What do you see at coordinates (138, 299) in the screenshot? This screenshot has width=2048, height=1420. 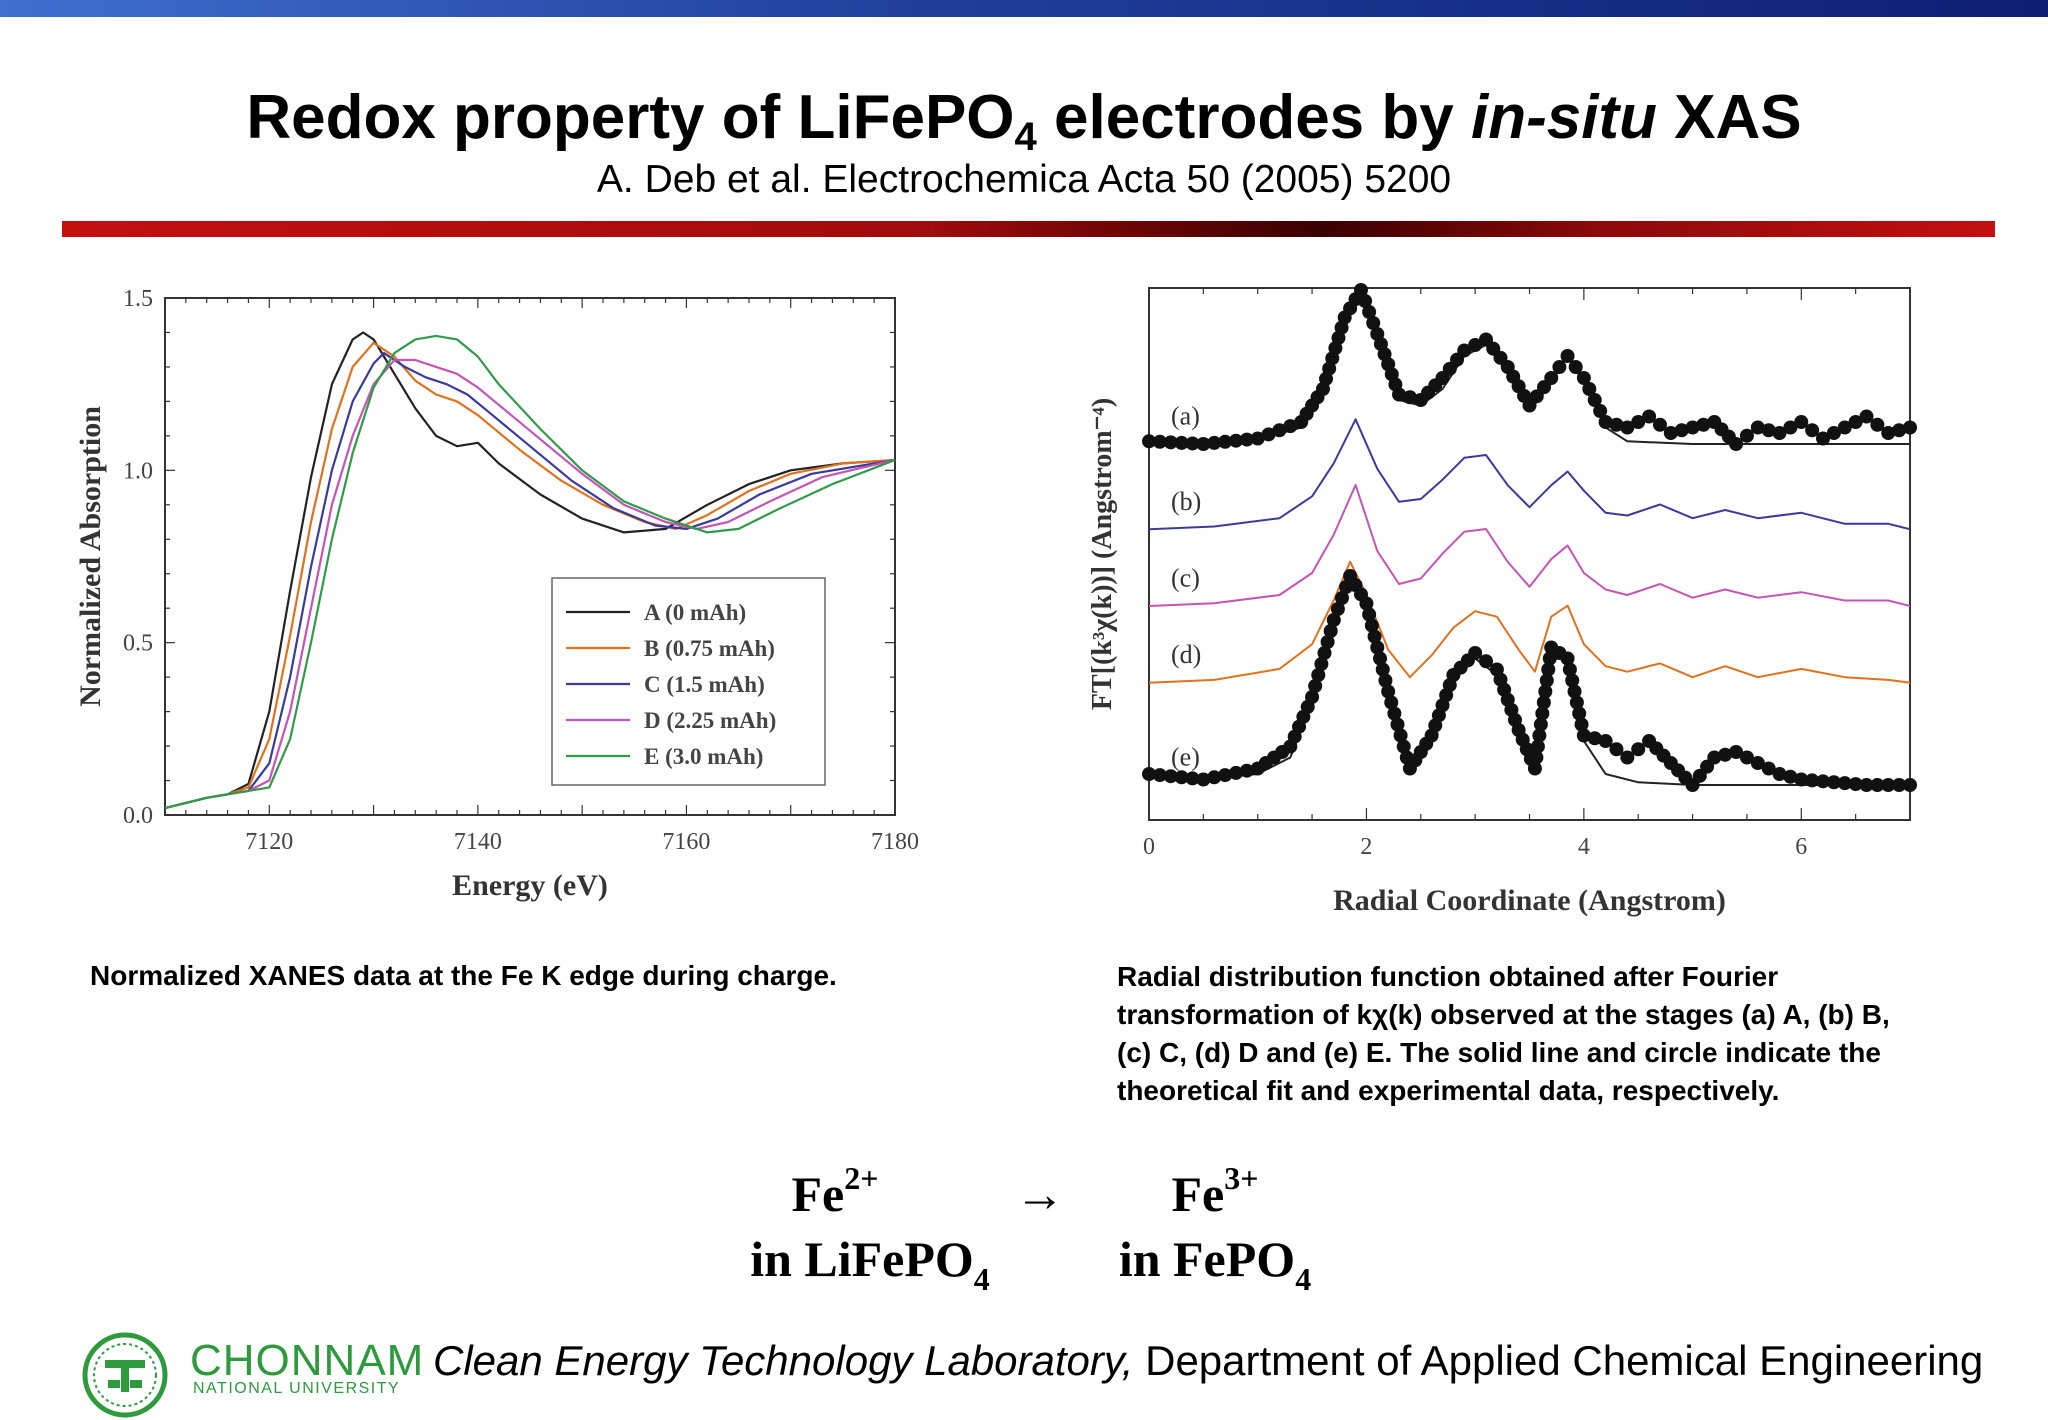 I see `xanes-y-tick-label: 1.5` at bounding box center [138, 299].